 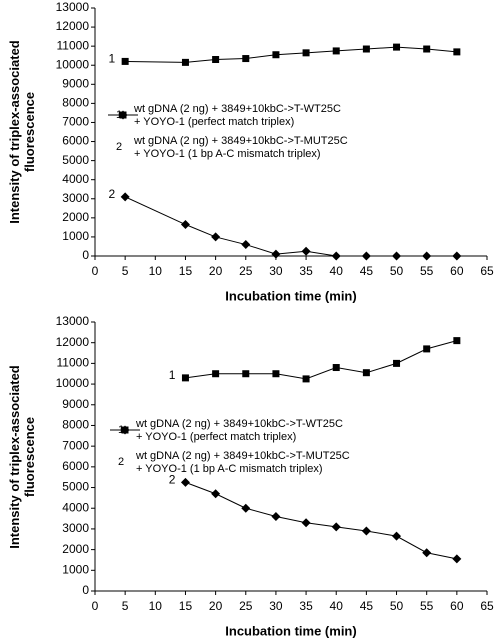 What do you see at coordinates (172, 375) in the screenshot?
I see `series-label: 1` at bounding box center [172, 375].